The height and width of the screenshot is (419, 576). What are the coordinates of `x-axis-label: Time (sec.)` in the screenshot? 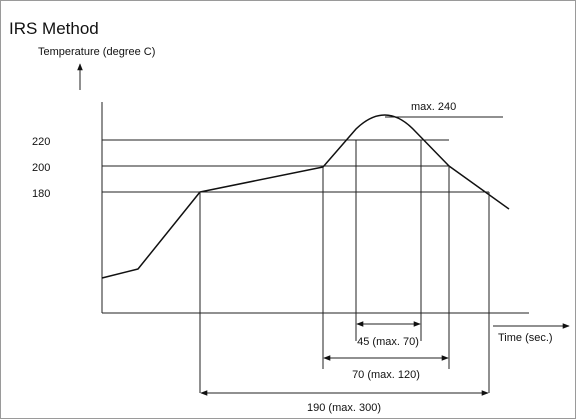 It's located at (525, 338).